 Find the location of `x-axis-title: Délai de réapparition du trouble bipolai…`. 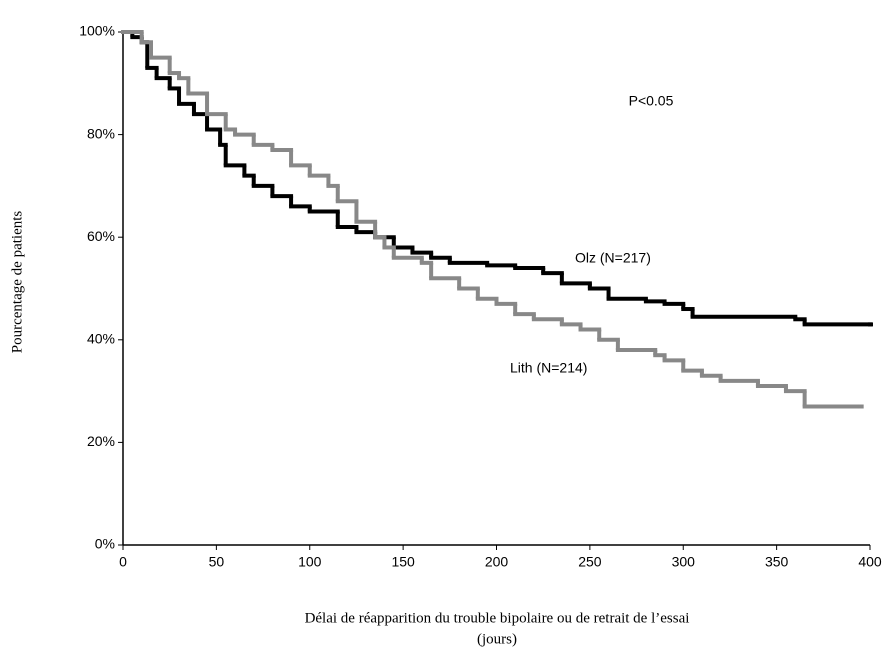

x-axis-title: Délai de réapparition du trouble bipolai… is located at coordinates (497, 618).